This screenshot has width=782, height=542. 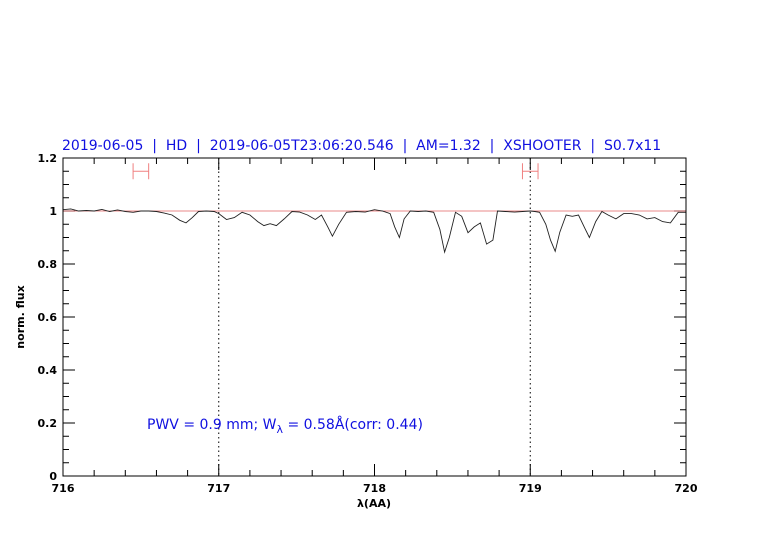 What do you see at coordinates (353, 424) in the screenshot?
I see `annotation-suffix: = 0.58Å(corr: 0.44)` at bounding box center [353, 424].